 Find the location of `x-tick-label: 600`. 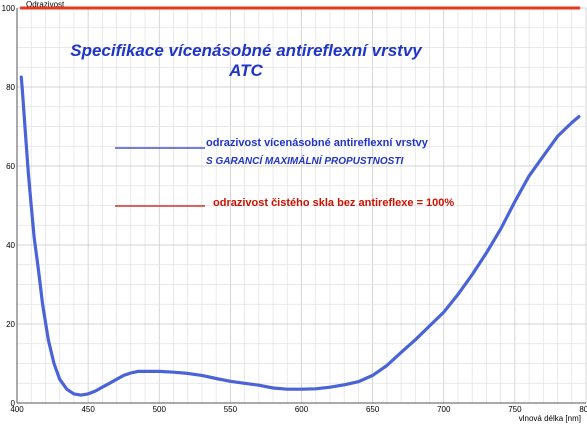

x-tick-label: 600 is located at coordinates (302, 409).